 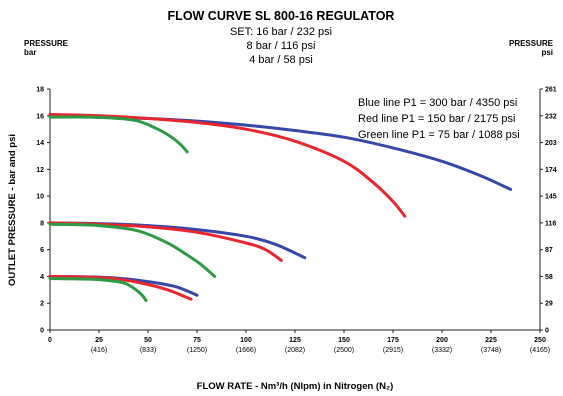 What do you see at coordinates (177, 240) in the screenshot?
I see `series-blue-8-bar-line` at bounding box center [177, 240].